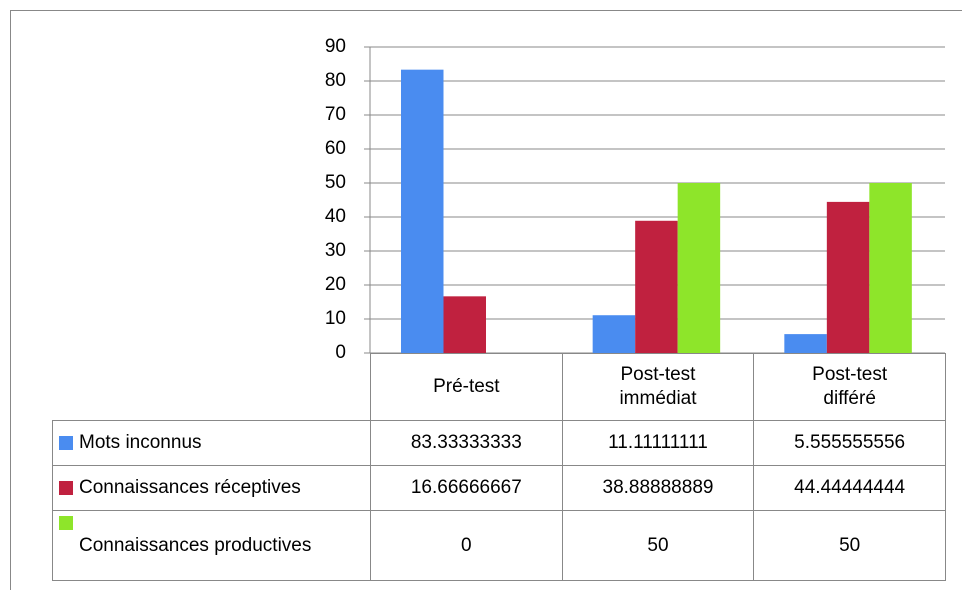 The image size is (962, 590). Describe the element at coordinates (466, 545) in the screenshot. I see `data-label: 0` at that location.